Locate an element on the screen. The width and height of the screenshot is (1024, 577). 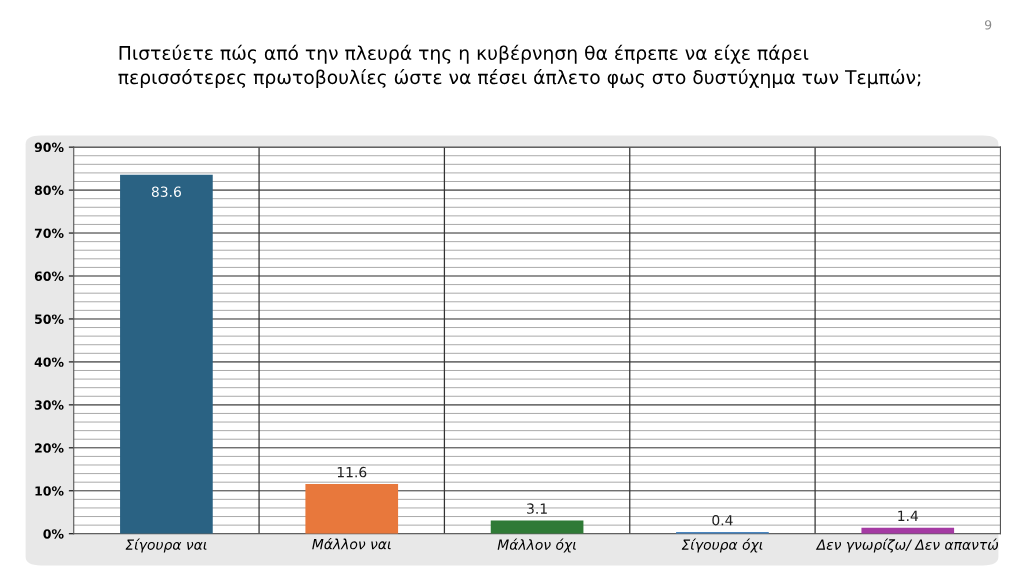
x-tick-label: Δεν γνωρίζω/ Δεν απαντώ is located at coordinates (907, 545).